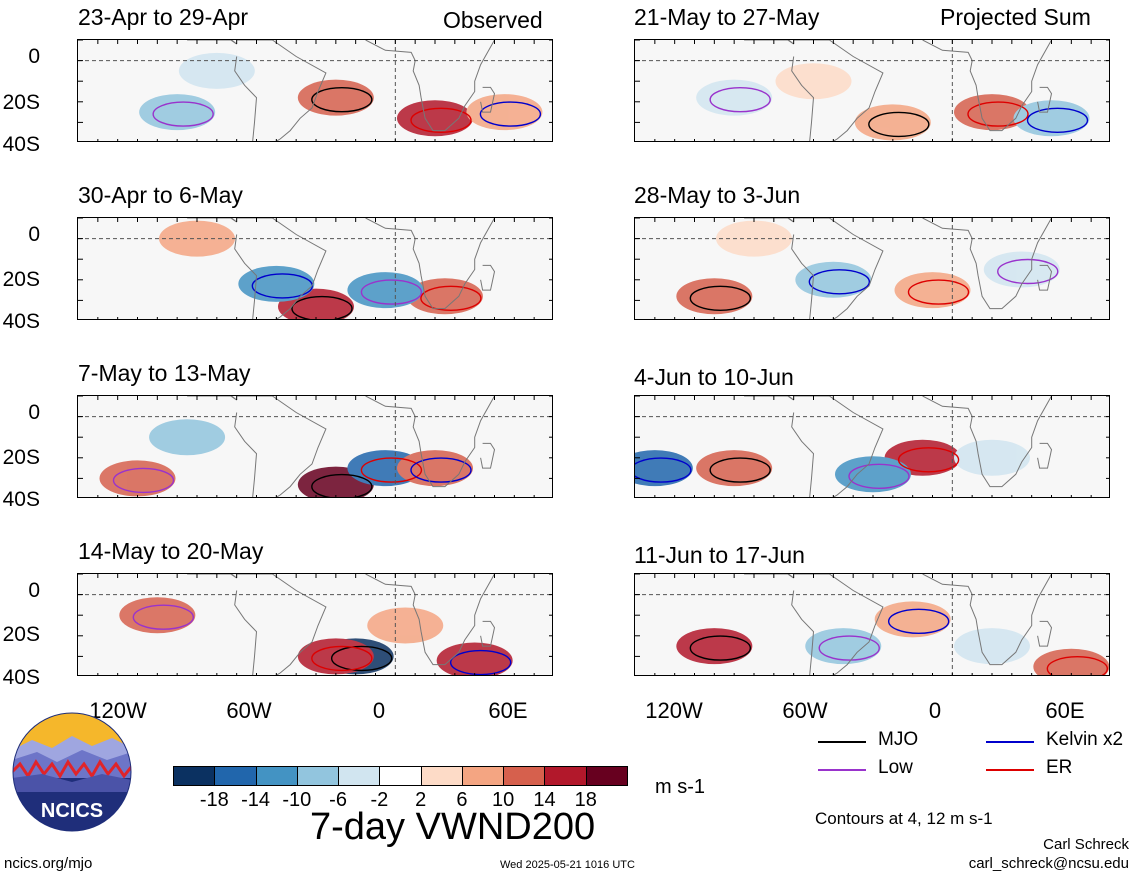 This screenshot has height=879, width=1135. I want to click on colorbar-units: m s-1, so click(680, 787).